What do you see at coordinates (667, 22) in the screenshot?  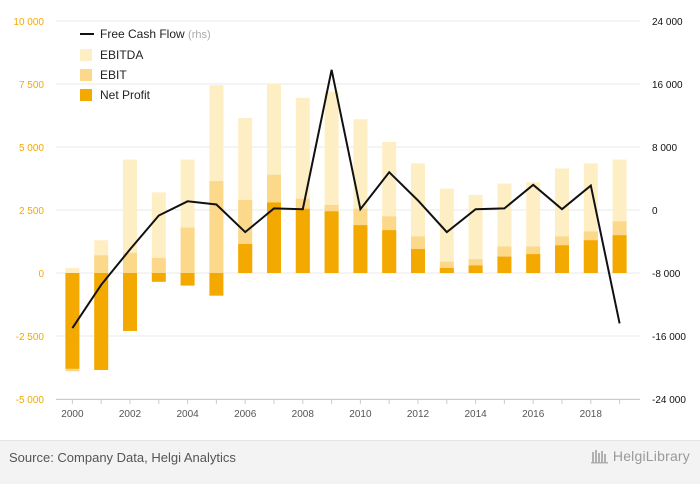 I see `y-right-tick-label: 24 000` at bounding box center [667, 22].